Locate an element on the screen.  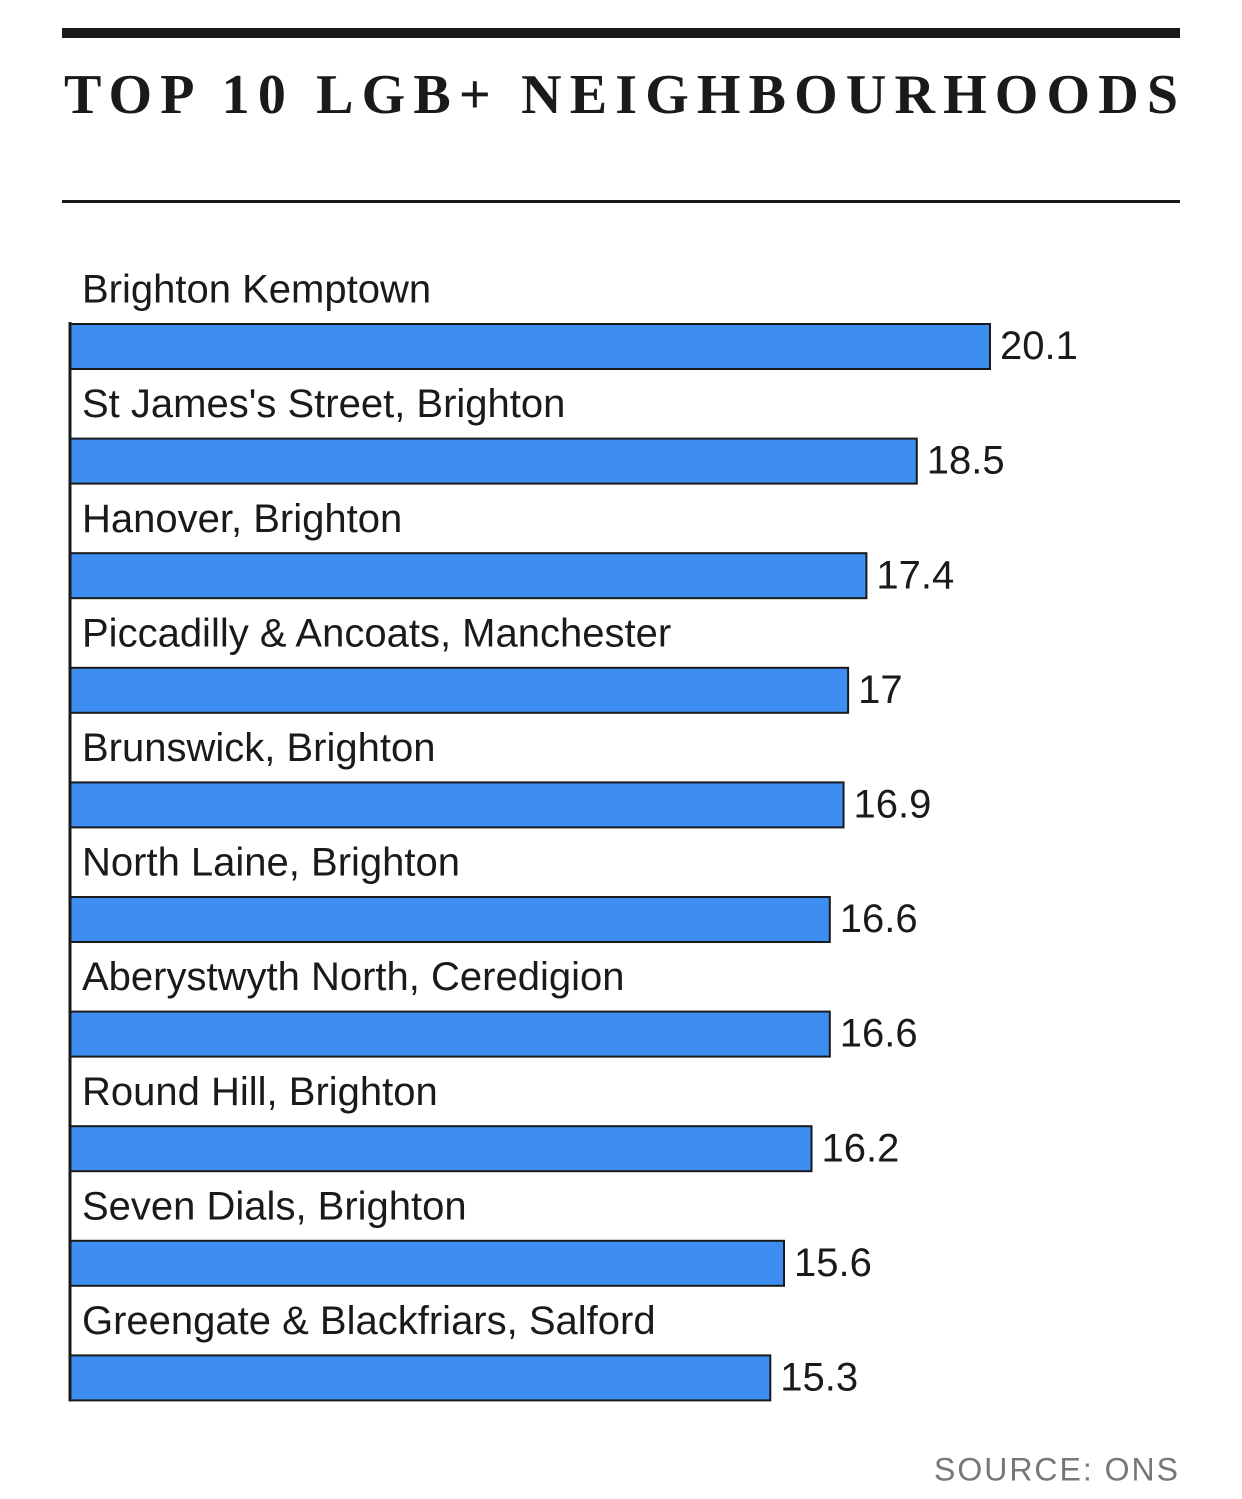
category-label: Brunswick, Brighton is located at coordinates (258, 748).